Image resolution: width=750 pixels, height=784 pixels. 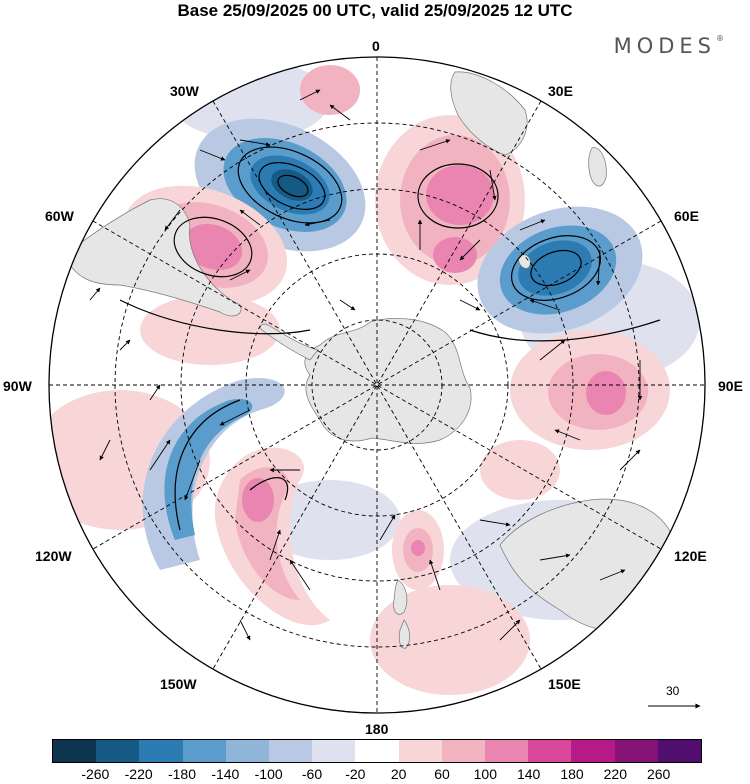 I want to click on anomaly-high-170e, so click(x=418, y=550).